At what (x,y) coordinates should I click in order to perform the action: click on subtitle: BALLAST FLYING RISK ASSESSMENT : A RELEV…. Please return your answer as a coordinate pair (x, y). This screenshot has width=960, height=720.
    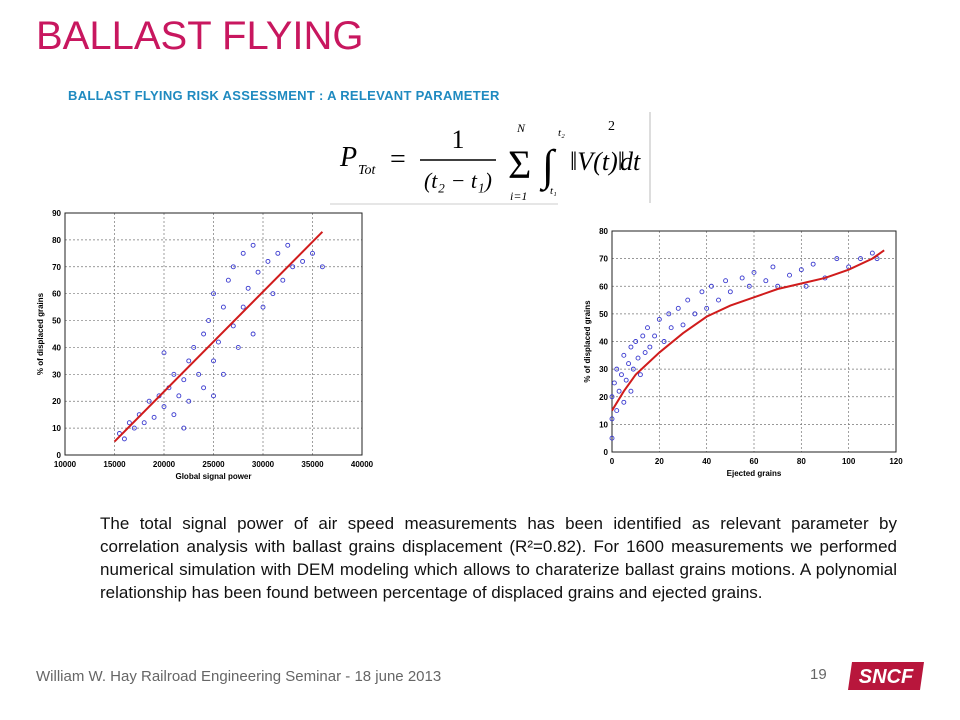
    Looking at the image, I should click on (284, 95).